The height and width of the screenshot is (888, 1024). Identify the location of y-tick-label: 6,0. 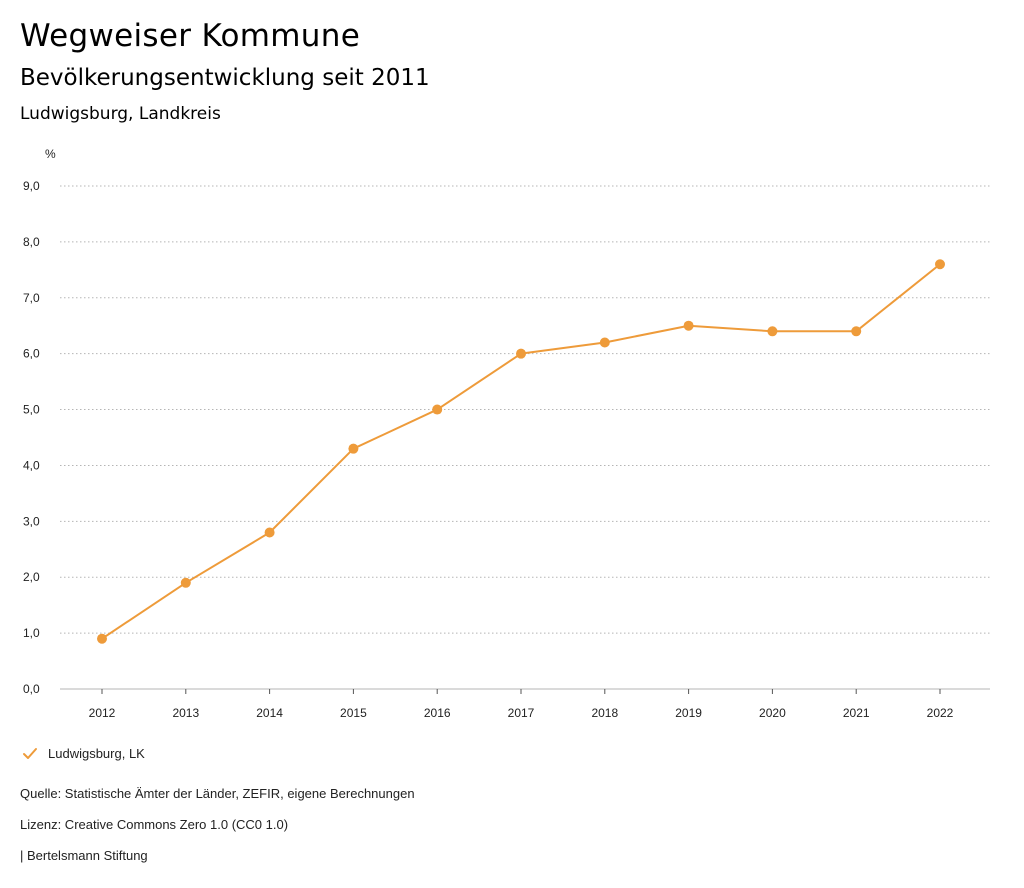
(31, 354).